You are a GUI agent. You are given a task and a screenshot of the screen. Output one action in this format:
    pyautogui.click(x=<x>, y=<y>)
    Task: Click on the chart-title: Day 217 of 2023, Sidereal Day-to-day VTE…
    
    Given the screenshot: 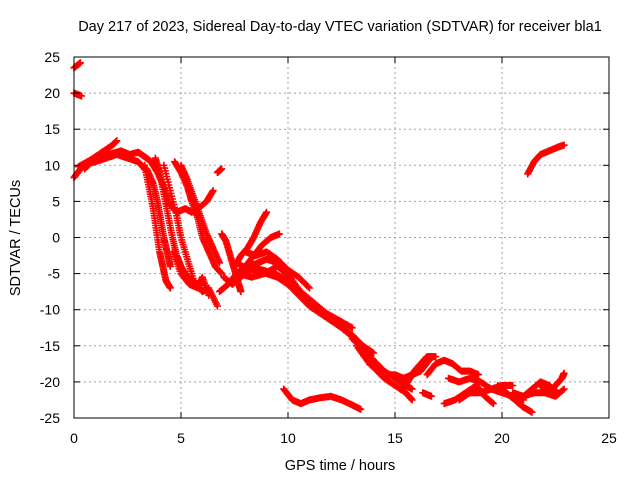 What is the action you would take?
    pyautogui.click(x=340, y=27)
    